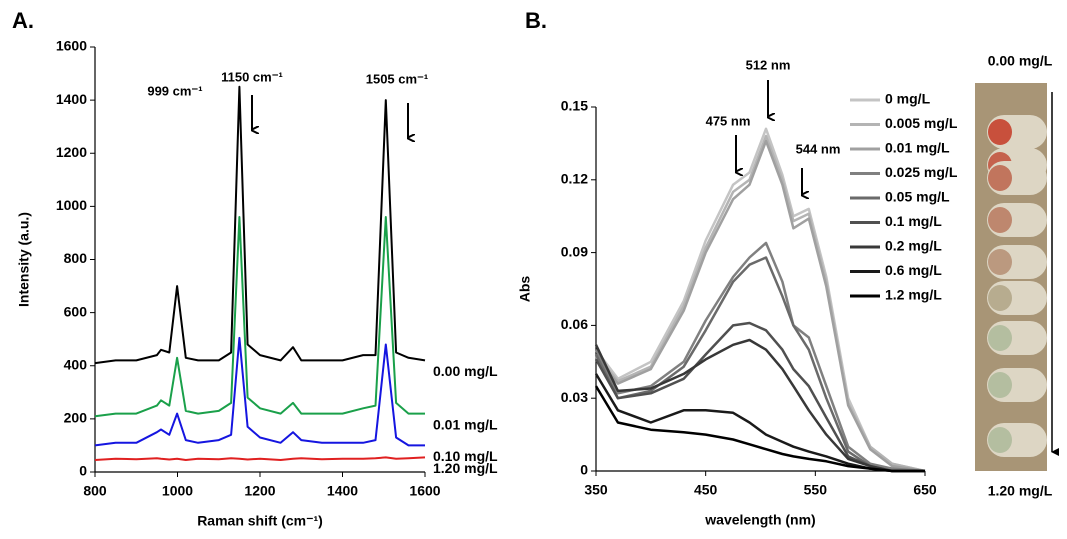  Describe the element at coordinates (574, 106) in the screenshot. I see `y-tick-label: 0.15` at that location.